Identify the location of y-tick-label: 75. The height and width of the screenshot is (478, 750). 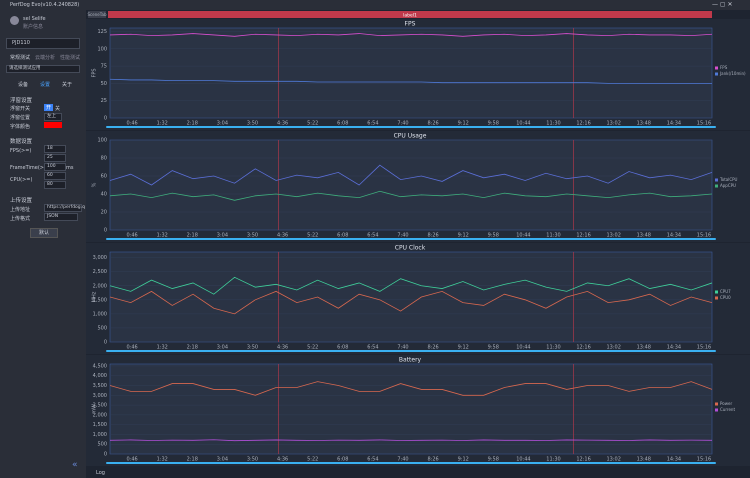
(104, 67).